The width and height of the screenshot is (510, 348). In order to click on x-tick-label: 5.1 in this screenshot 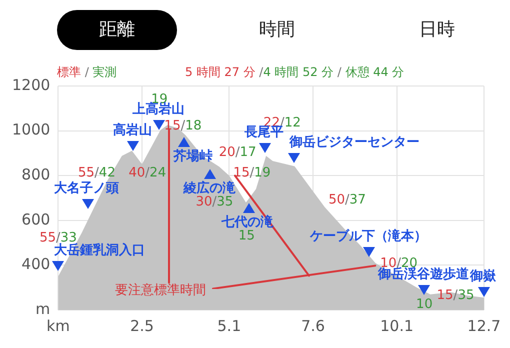, I will do `click(229, 325)`.